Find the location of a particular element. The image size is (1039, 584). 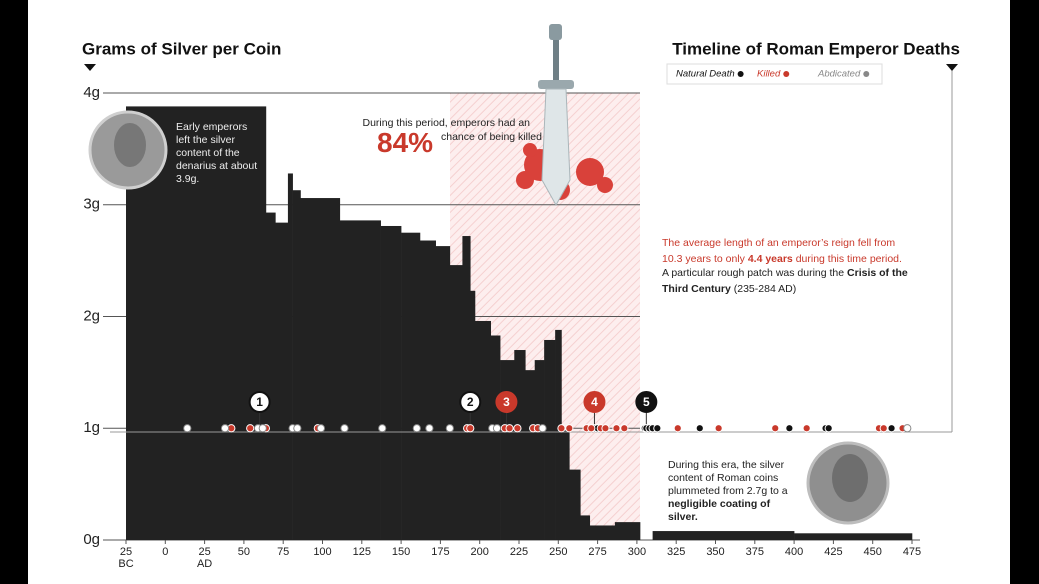

y-tick-label: 2g is located at coordinates (91, 315).